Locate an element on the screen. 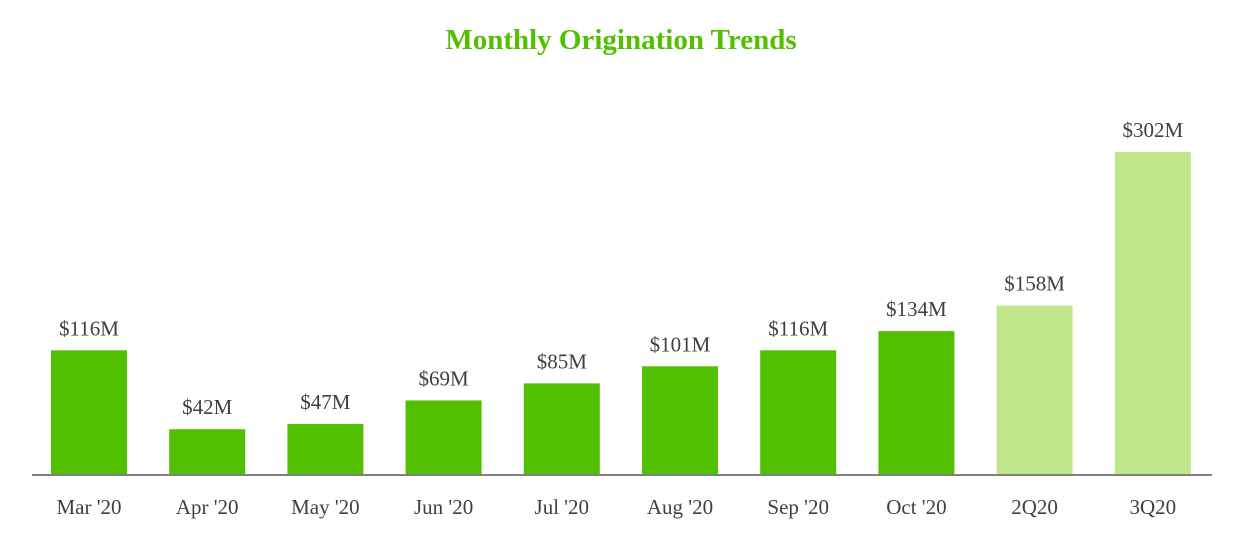  x-tick-label: Apr '20 is located at coordinates (207, 507).